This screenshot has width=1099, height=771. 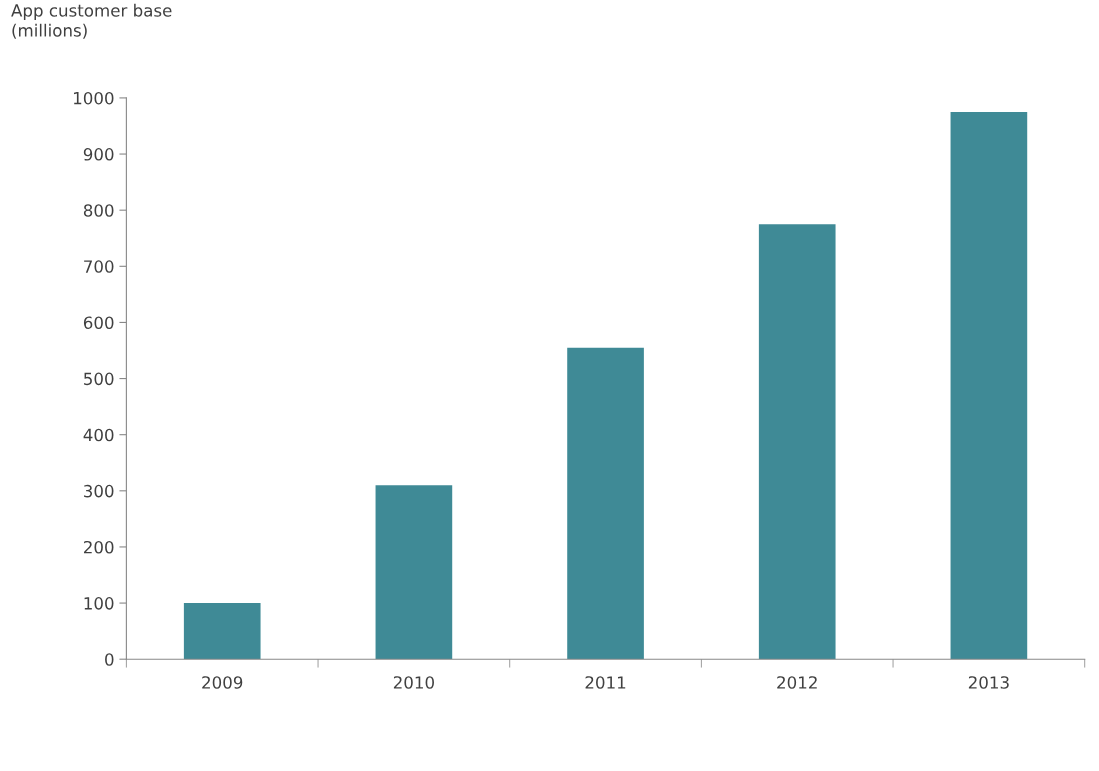 What do you see at coordinates (98, 435) in the screenshot?
I see `y-tick-label: 400` at bounding box center [98, 435].